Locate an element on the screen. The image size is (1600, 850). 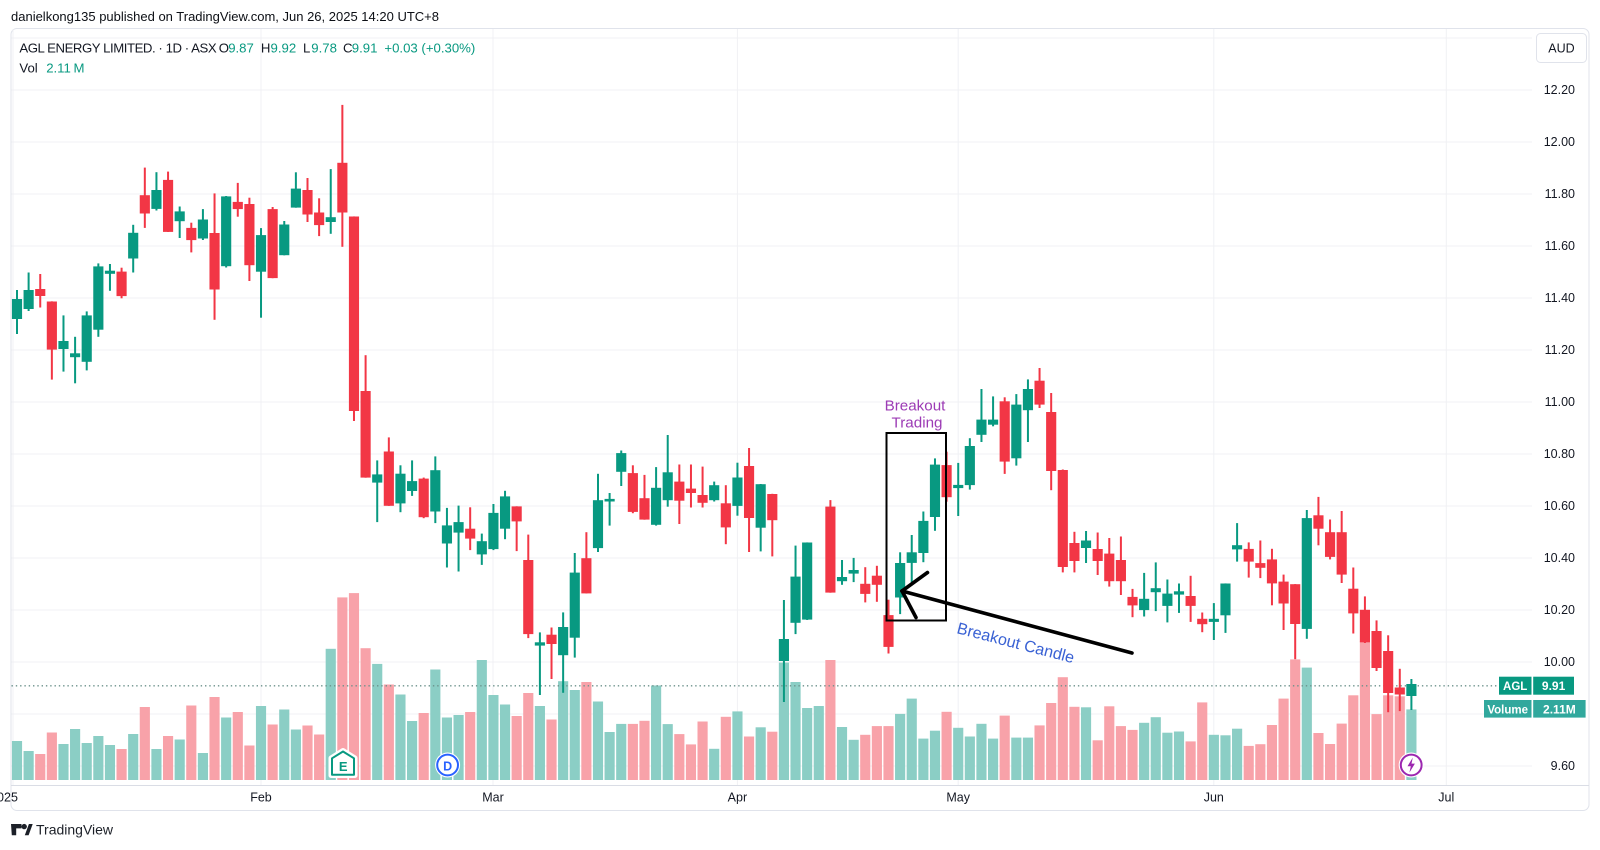
svg-text: 11.00 is located at coordinates (1560, 402).